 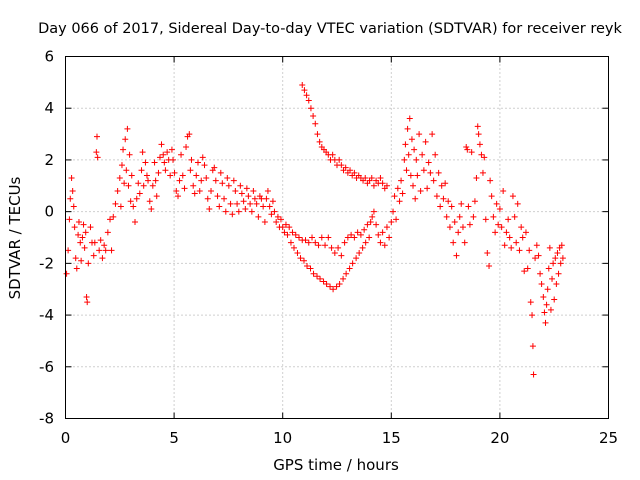 I want to click on x-tick-label: 15, so click(x=391, y=438).